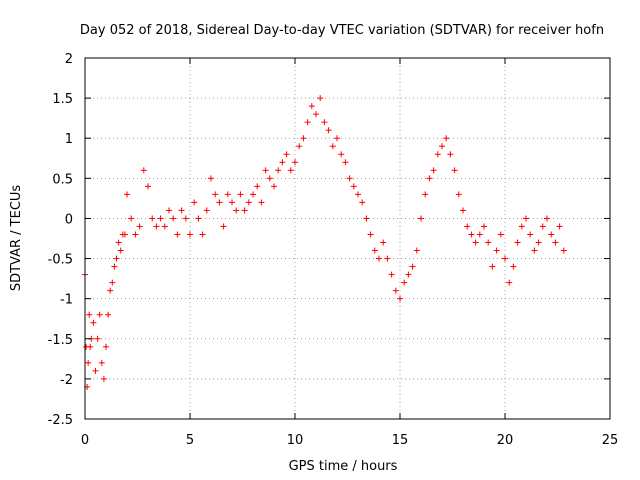 This screenshot has width=640, height=480. I want to click on x-tick-label: 5, so click(190, 440).